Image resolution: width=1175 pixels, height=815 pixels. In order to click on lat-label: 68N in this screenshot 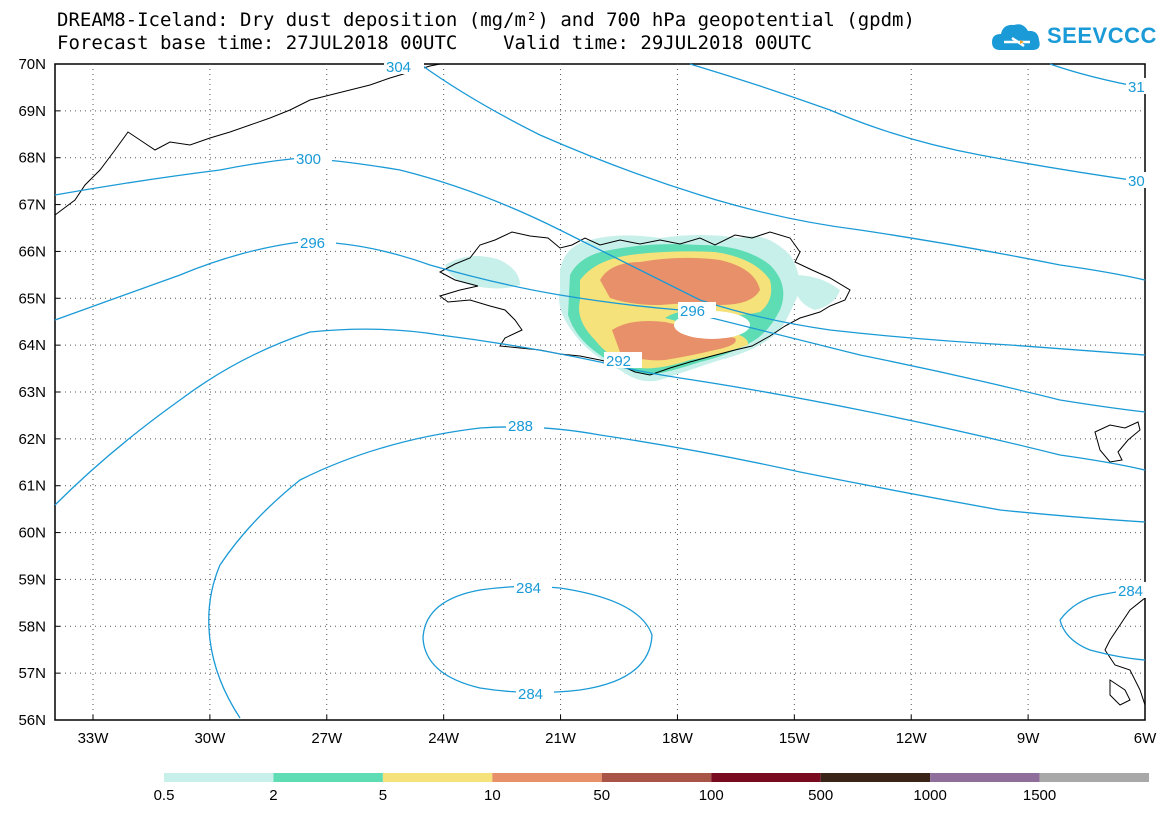, I will do `click(32, 158)`.